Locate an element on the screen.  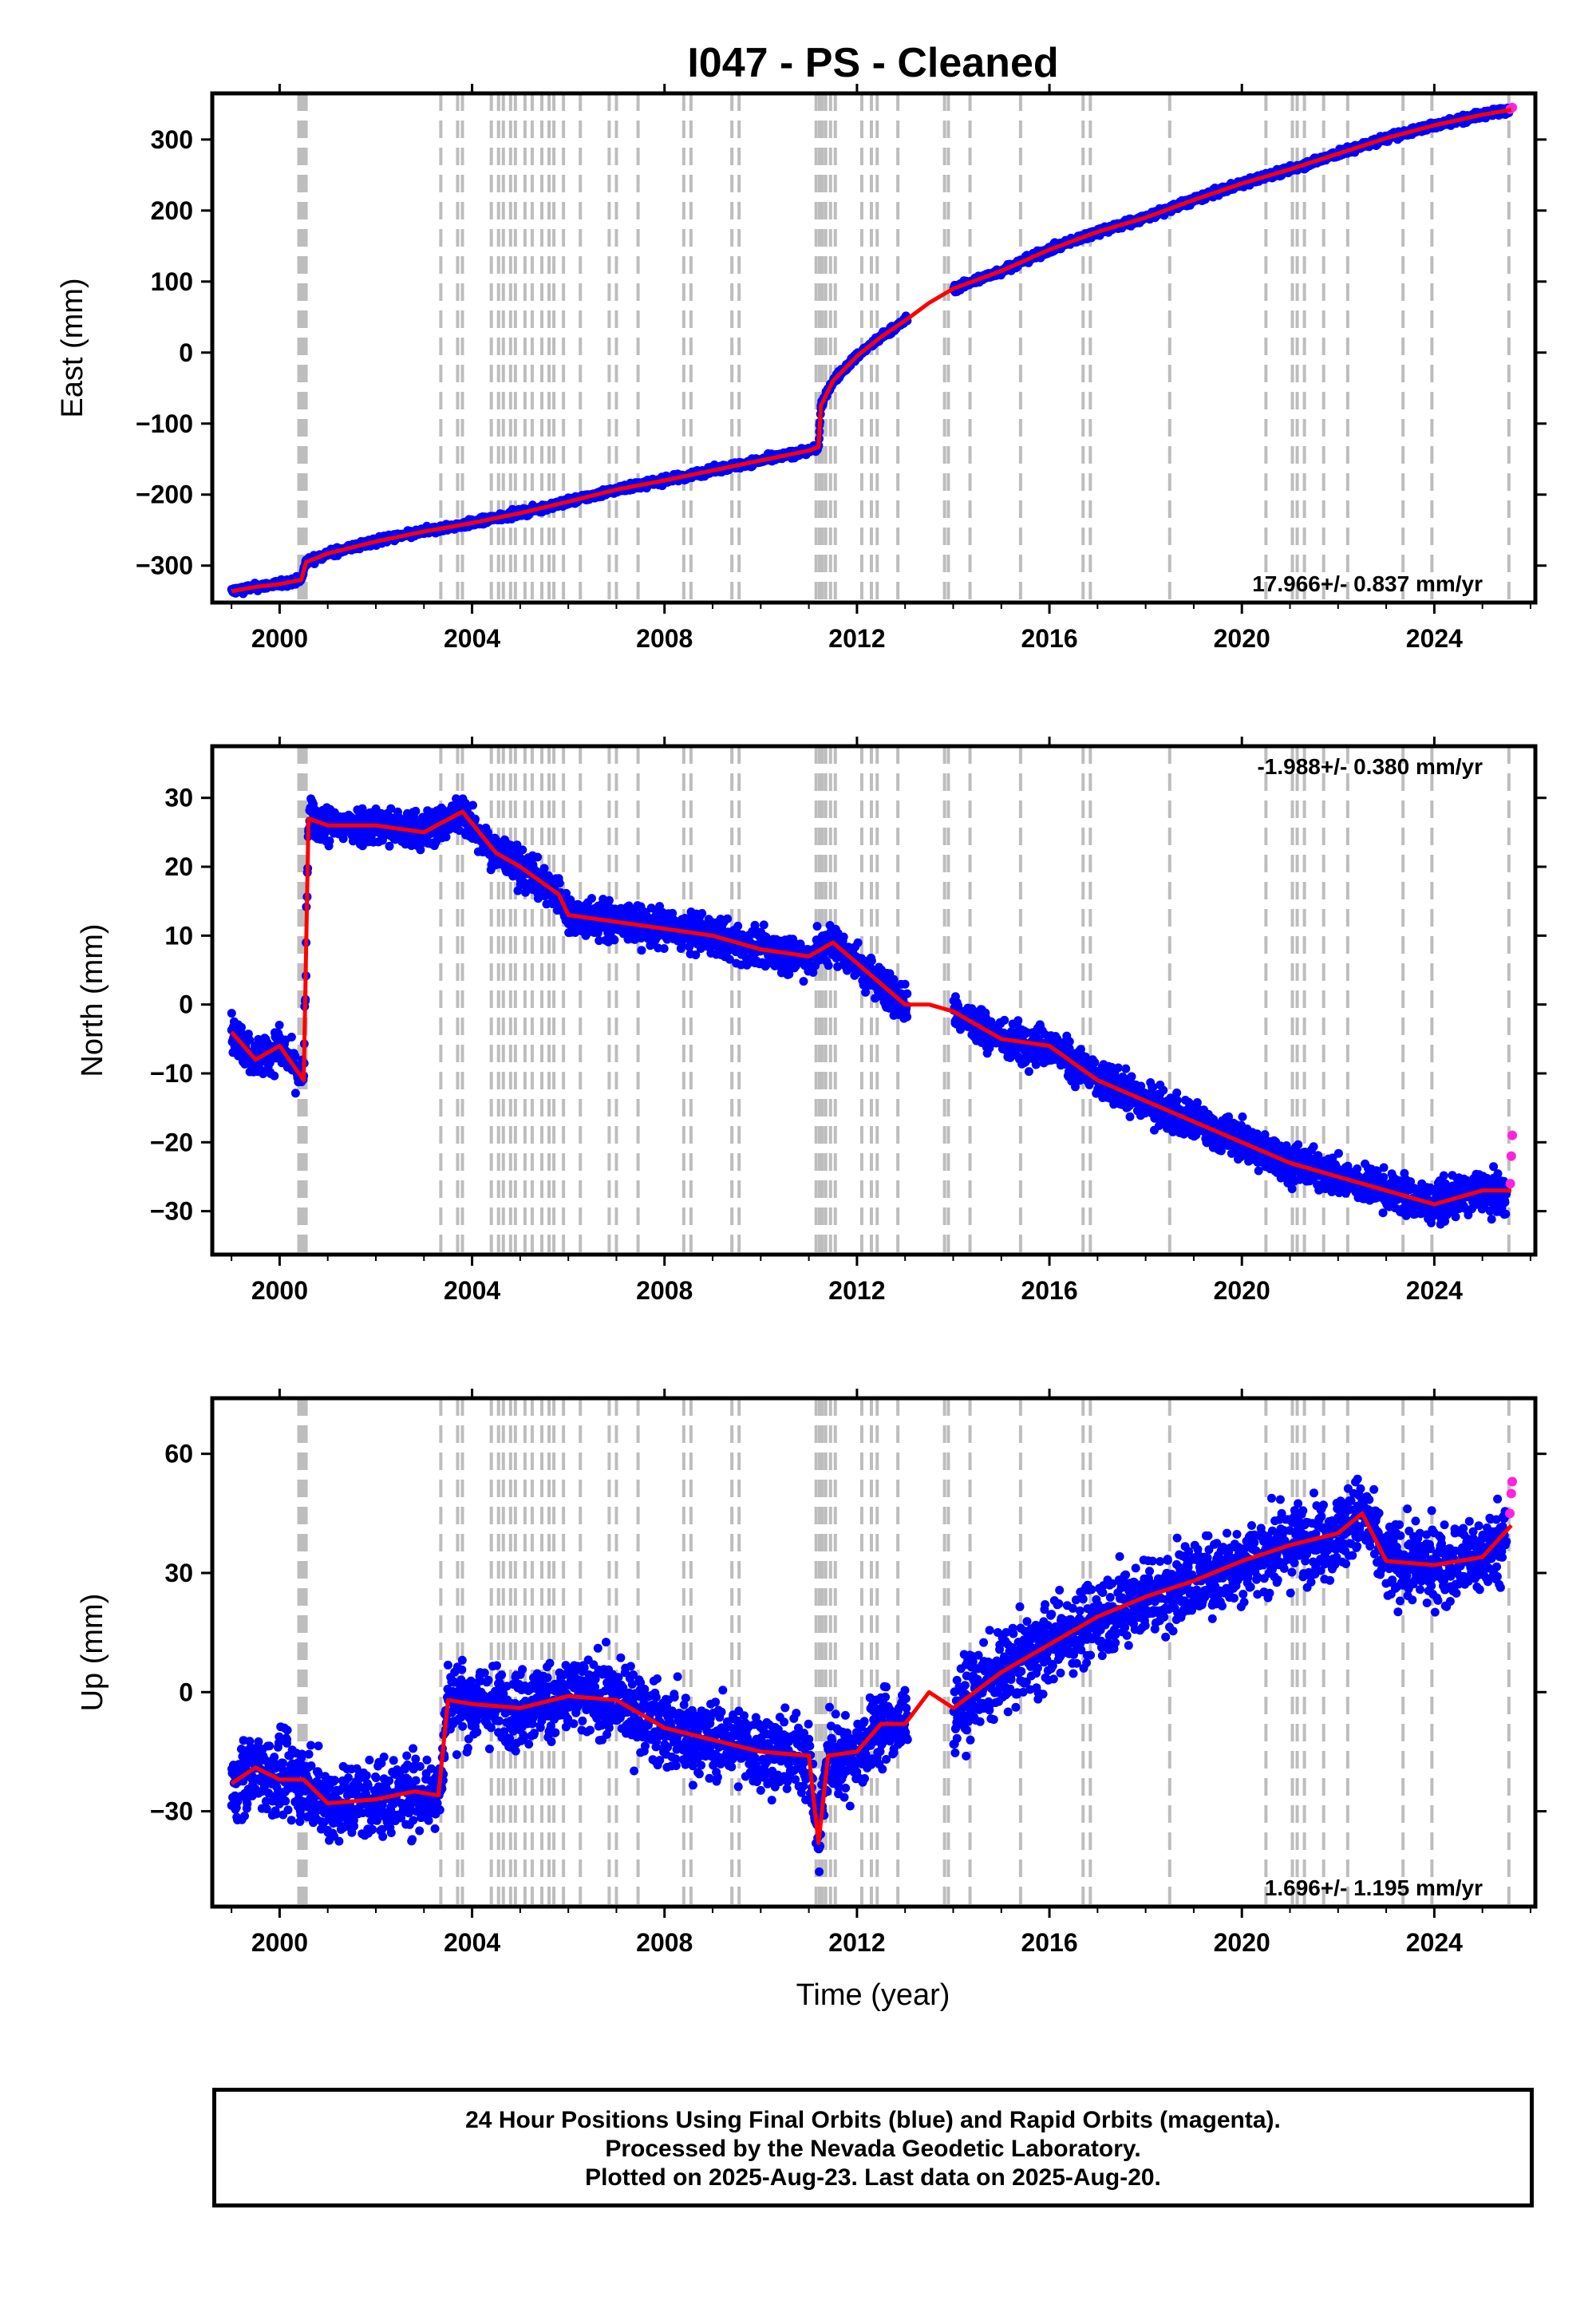
y-tick-label: 300 is located at coordinates (172, 139).